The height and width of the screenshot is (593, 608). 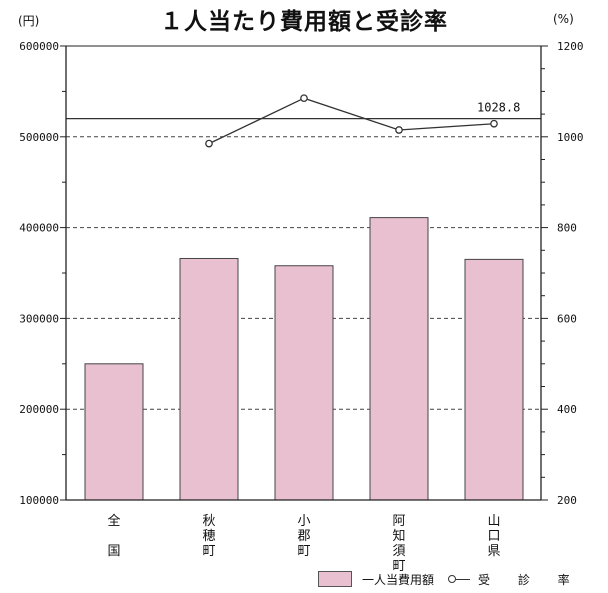 What do you see at coordinates (567, 500) in the screenshot?
I see `right-tick-label: 200` at bounding box center [567, 500].